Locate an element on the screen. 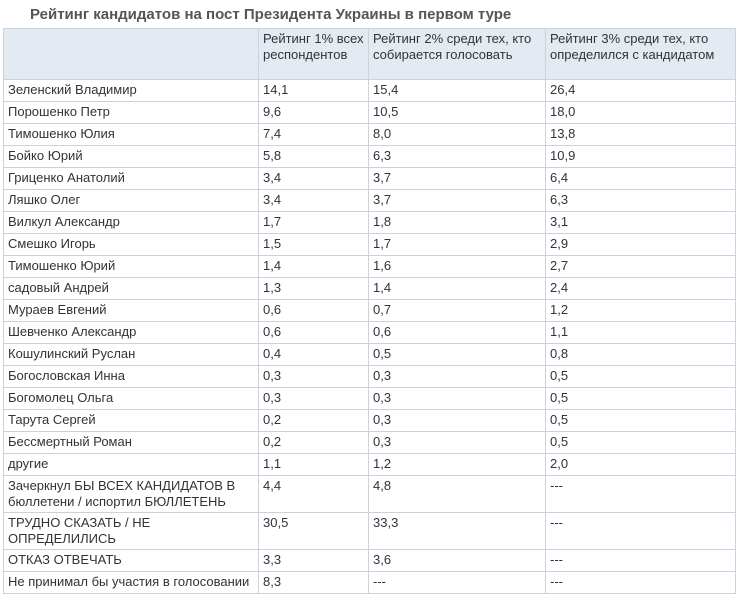 This screenshot has width=740, height=597. value-cell: 26,4 is located at coordinates (640, 90).